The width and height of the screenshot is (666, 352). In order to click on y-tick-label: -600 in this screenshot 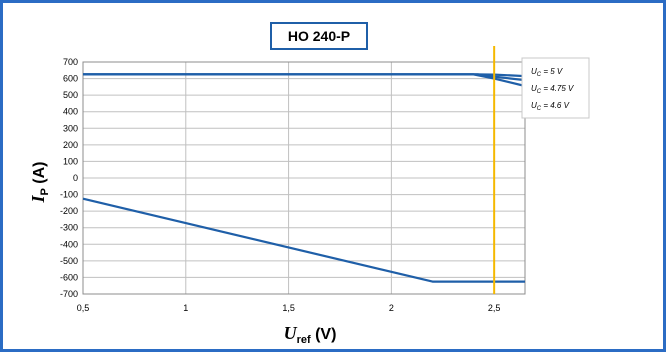, I will do `click(69, 277)`.